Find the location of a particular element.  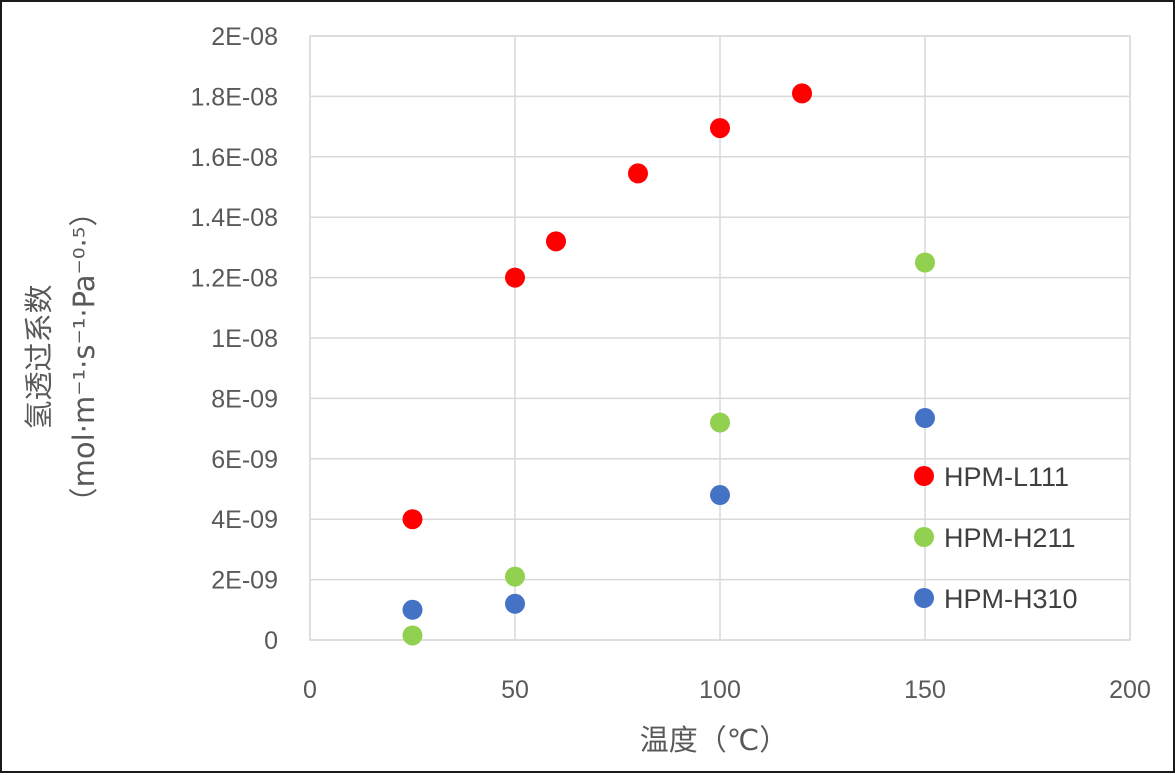

y-tick-label: 2E-09 is located at coordinates (244, 581).